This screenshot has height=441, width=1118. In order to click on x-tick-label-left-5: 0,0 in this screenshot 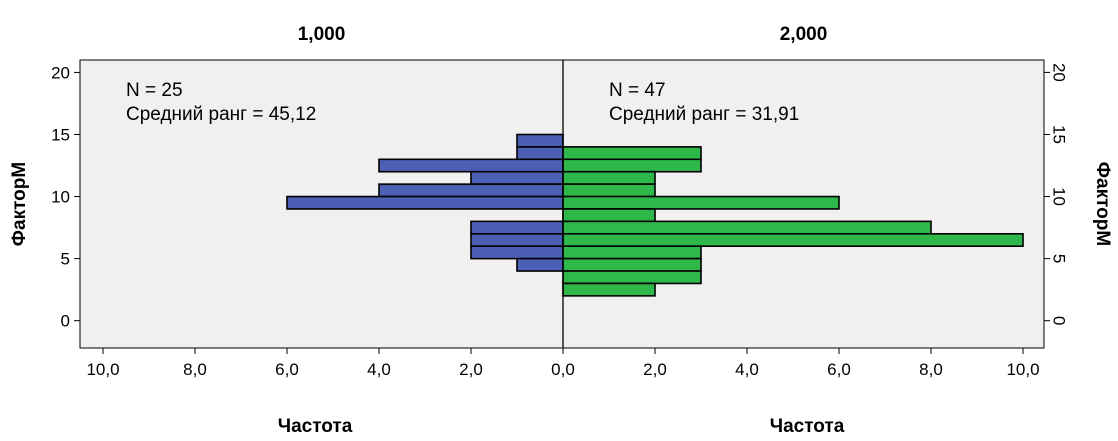, I will do `click(563, 369)`.